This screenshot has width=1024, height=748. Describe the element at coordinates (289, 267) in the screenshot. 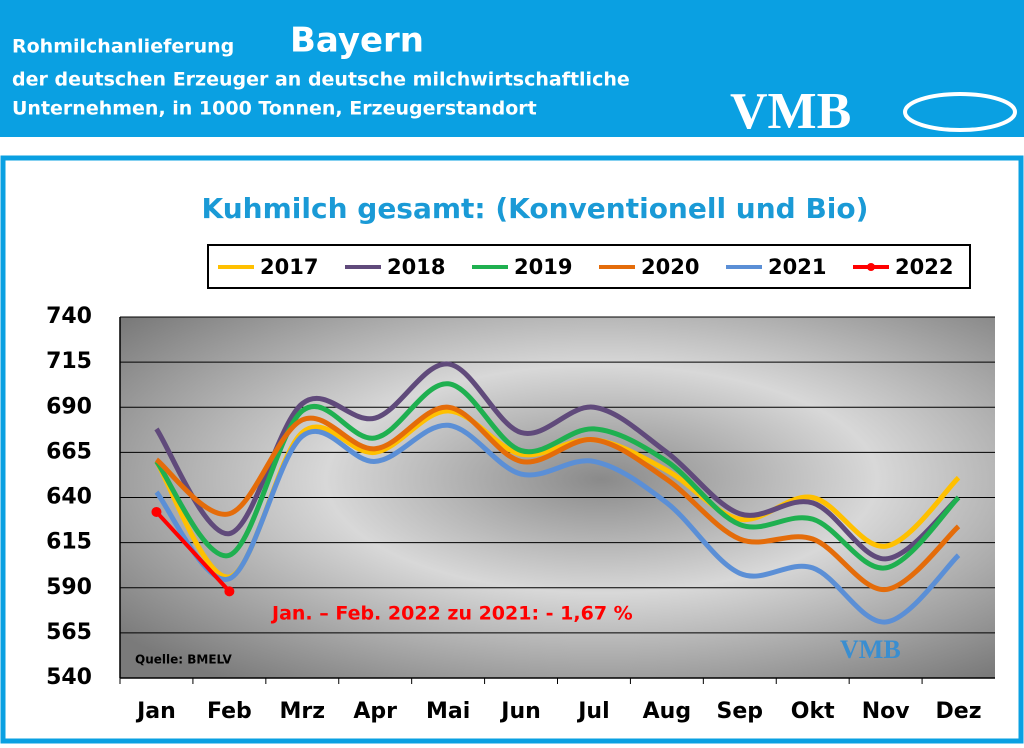

I see `legend-label: 2017` at that location.